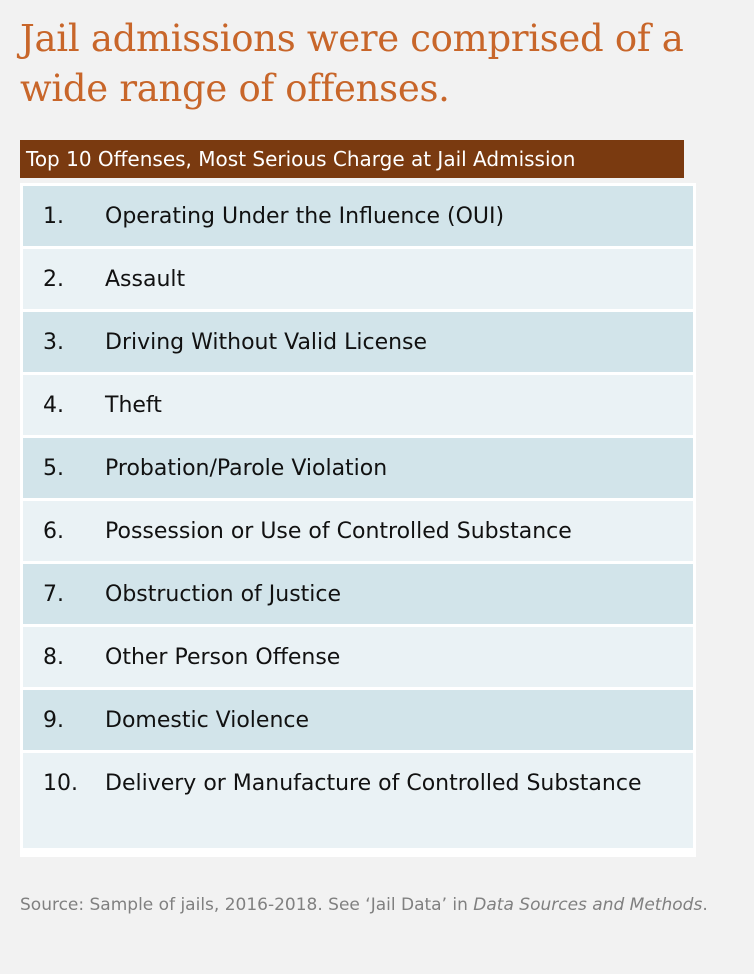 Image resolution: width=754 pixels, height=974 pixels. Describe the element at coordinates (305, 216) in the screenshot. I see `row-offense: Operating Under the Influence (OUI)` at that location.